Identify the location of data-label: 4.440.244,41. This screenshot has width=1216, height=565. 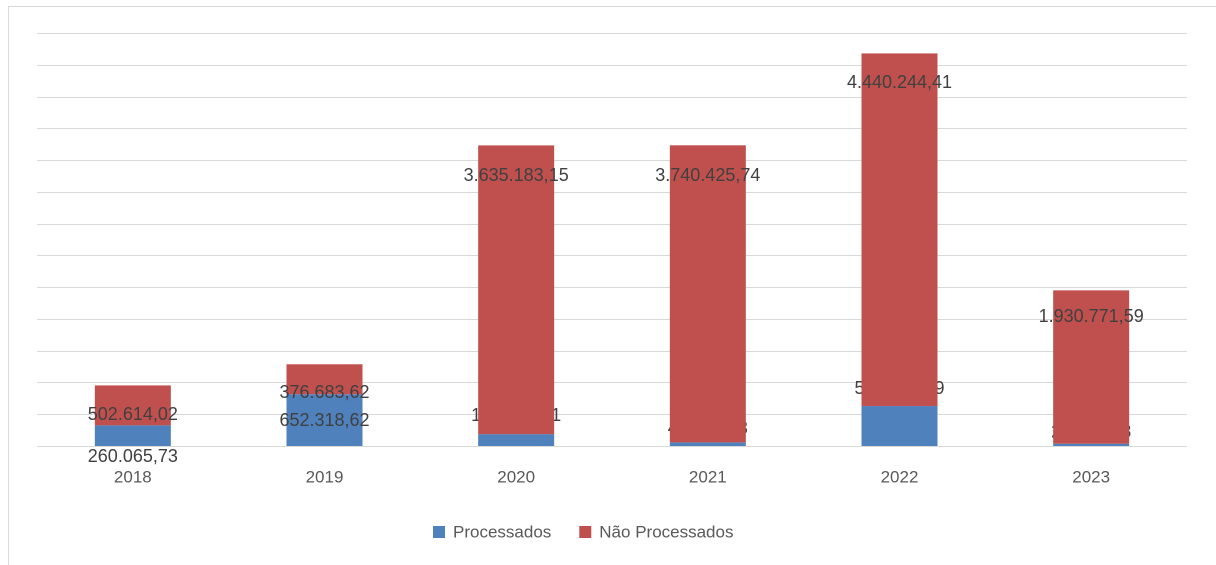
(899, 82).